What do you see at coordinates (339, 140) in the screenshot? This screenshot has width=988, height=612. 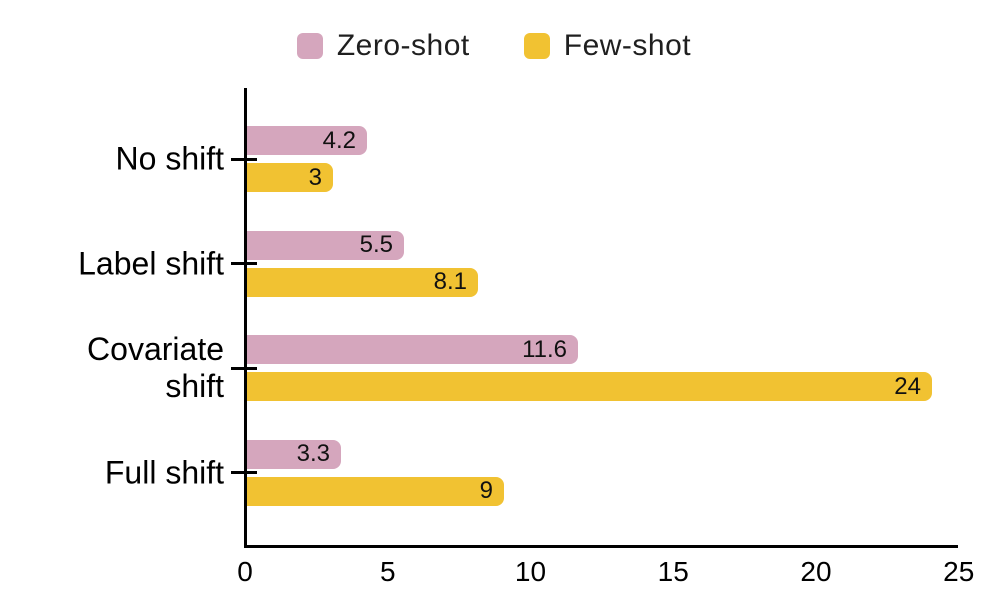 I see `bar-value-label: 4.2` at bounding box center [339, 140].